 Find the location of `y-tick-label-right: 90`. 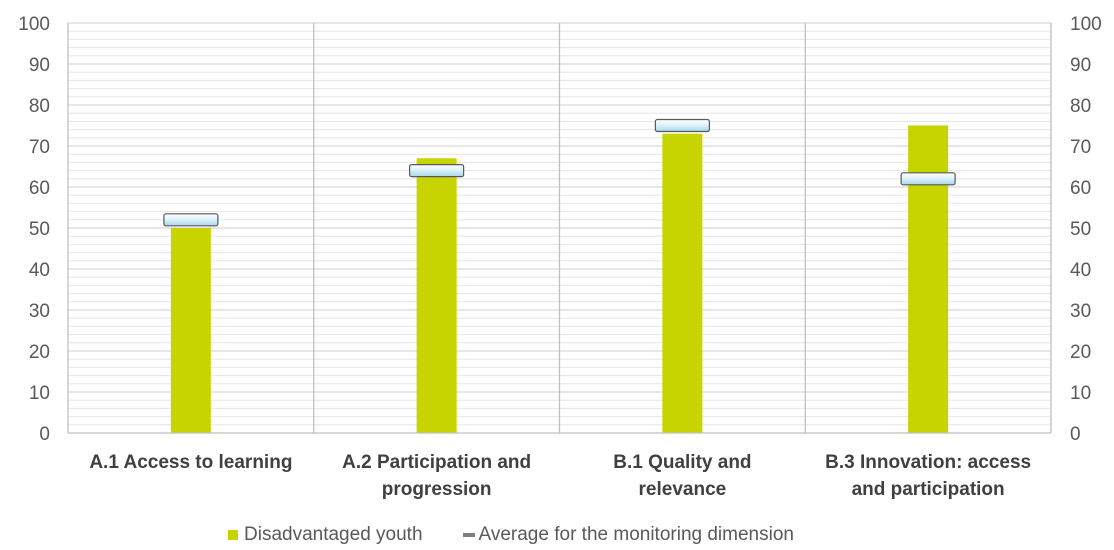

y-tick-label-right: 90 is located at coordinates (1080, 65).